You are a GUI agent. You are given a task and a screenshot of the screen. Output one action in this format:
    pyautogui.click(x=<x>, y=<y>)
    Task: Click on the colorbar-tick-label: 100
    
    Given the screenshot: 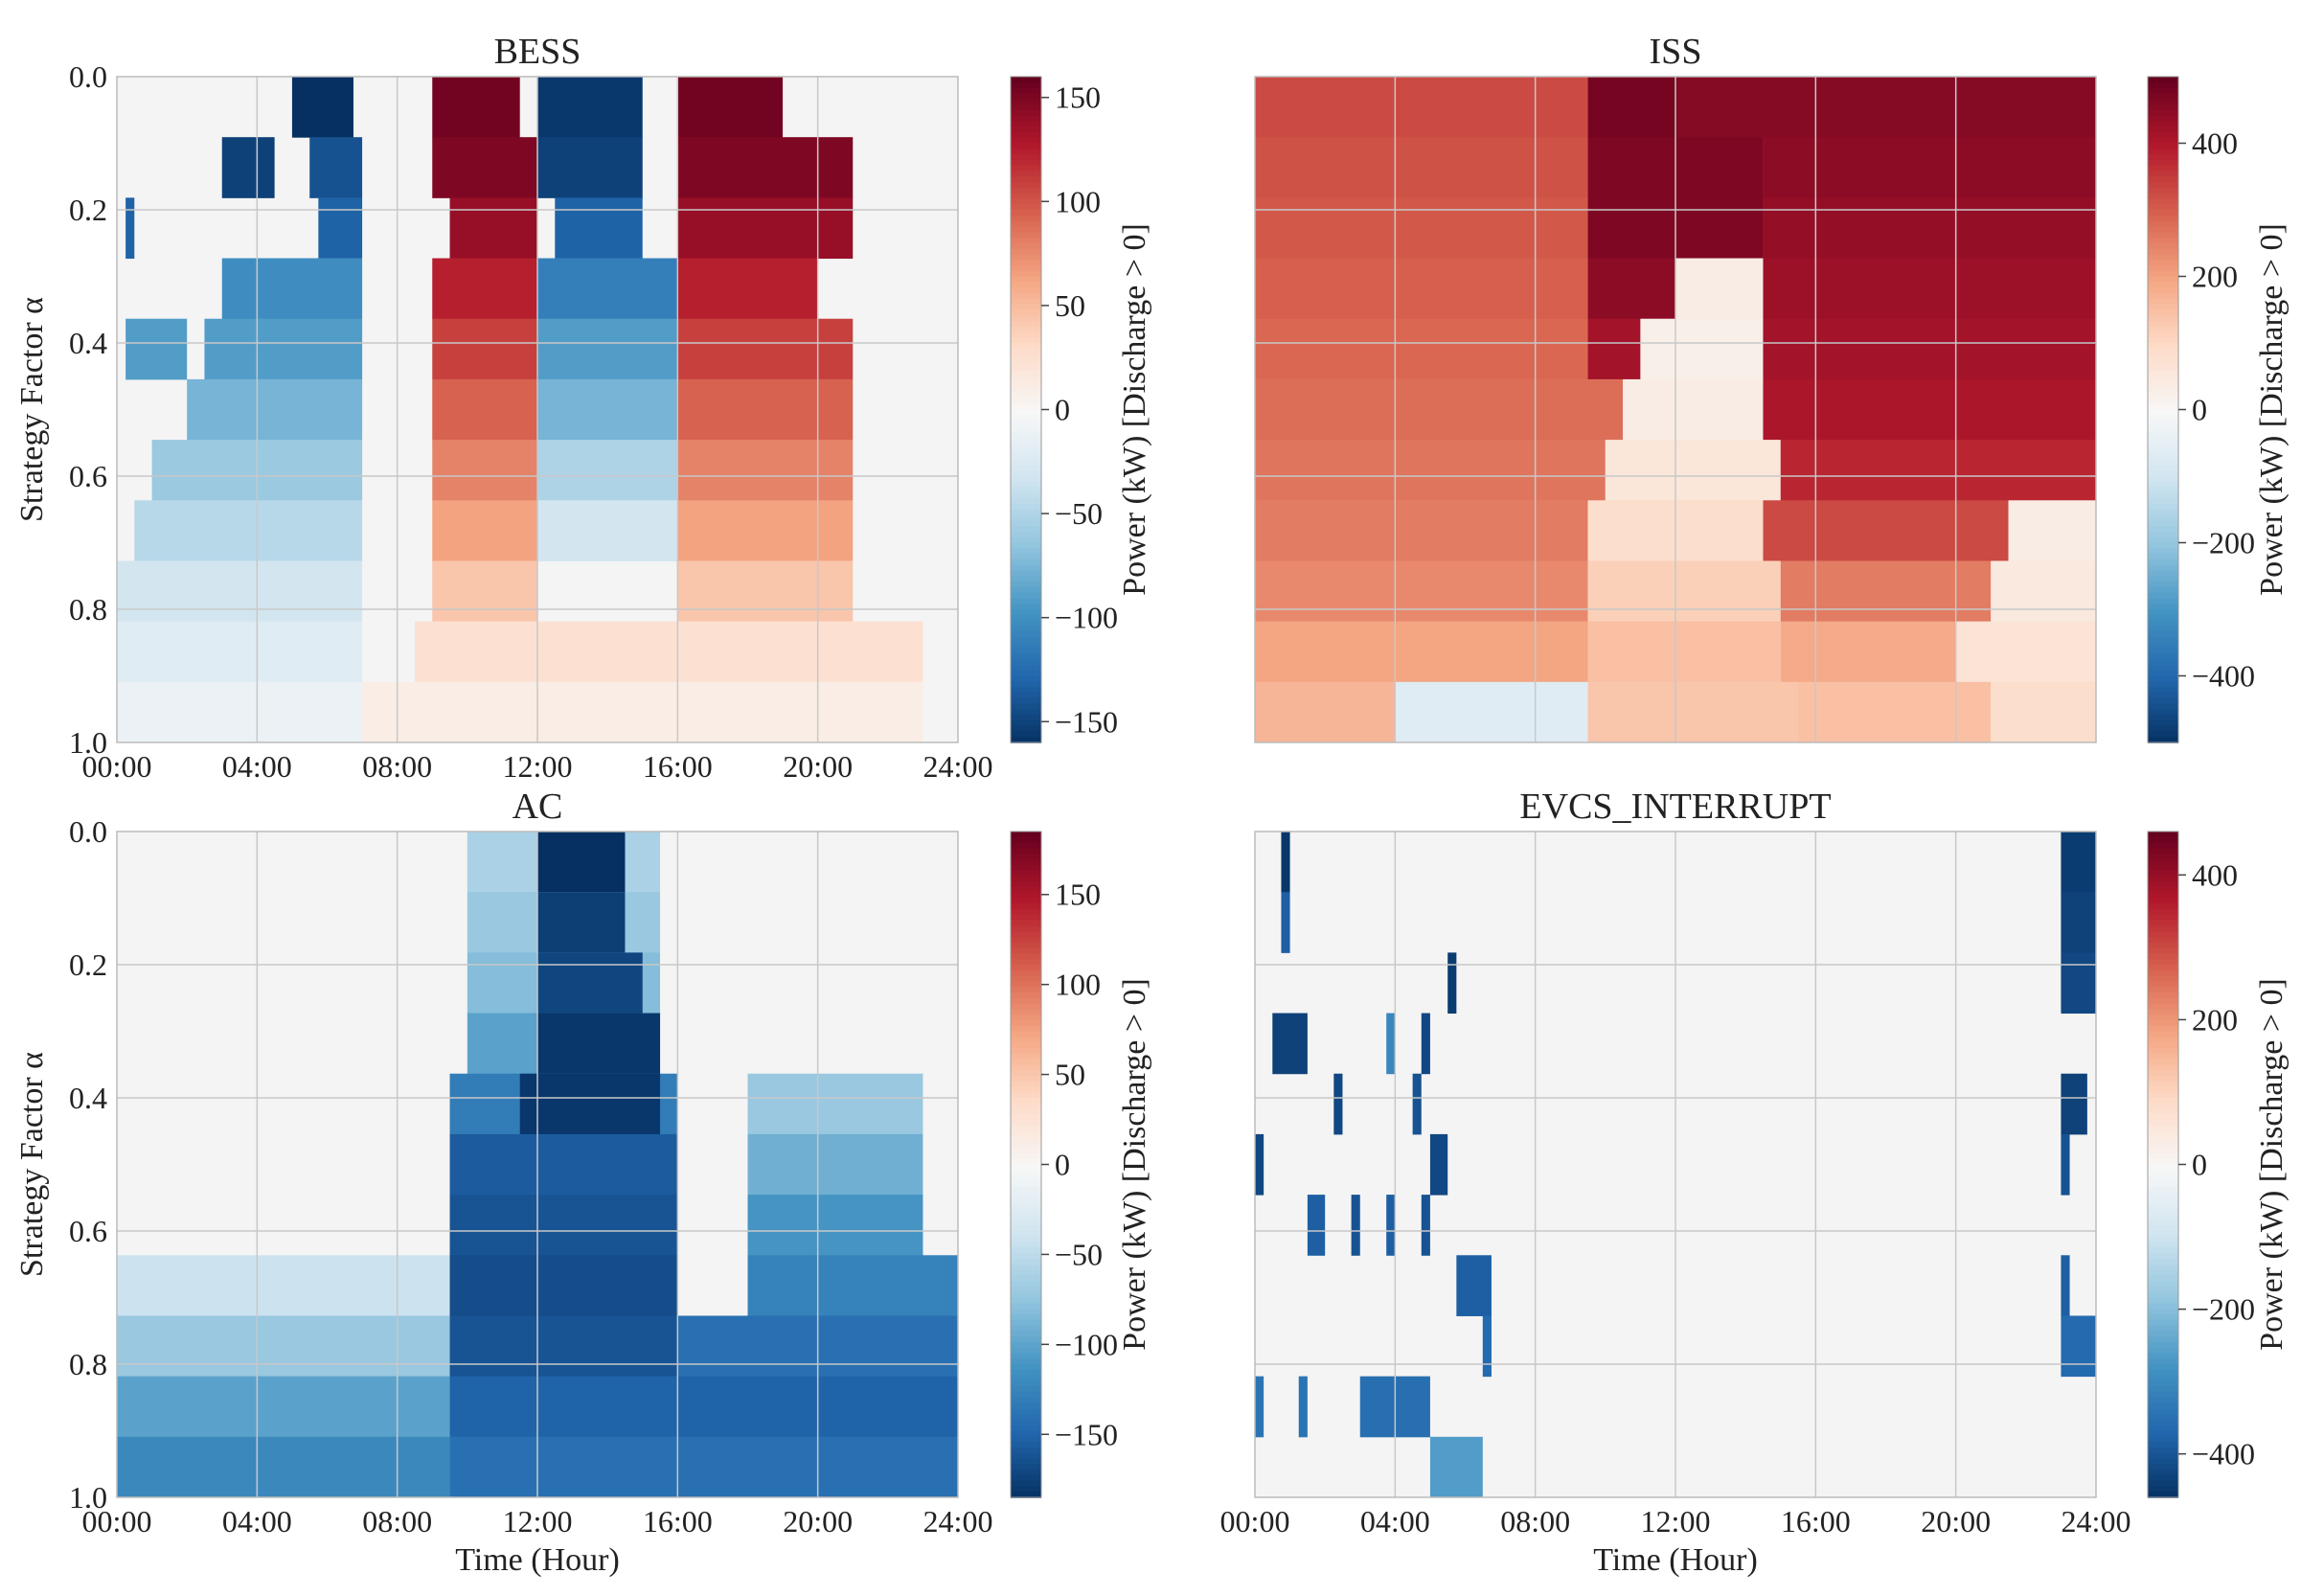 What is the action you would take?
    pyautogui.click(x=1078, y=985)
    